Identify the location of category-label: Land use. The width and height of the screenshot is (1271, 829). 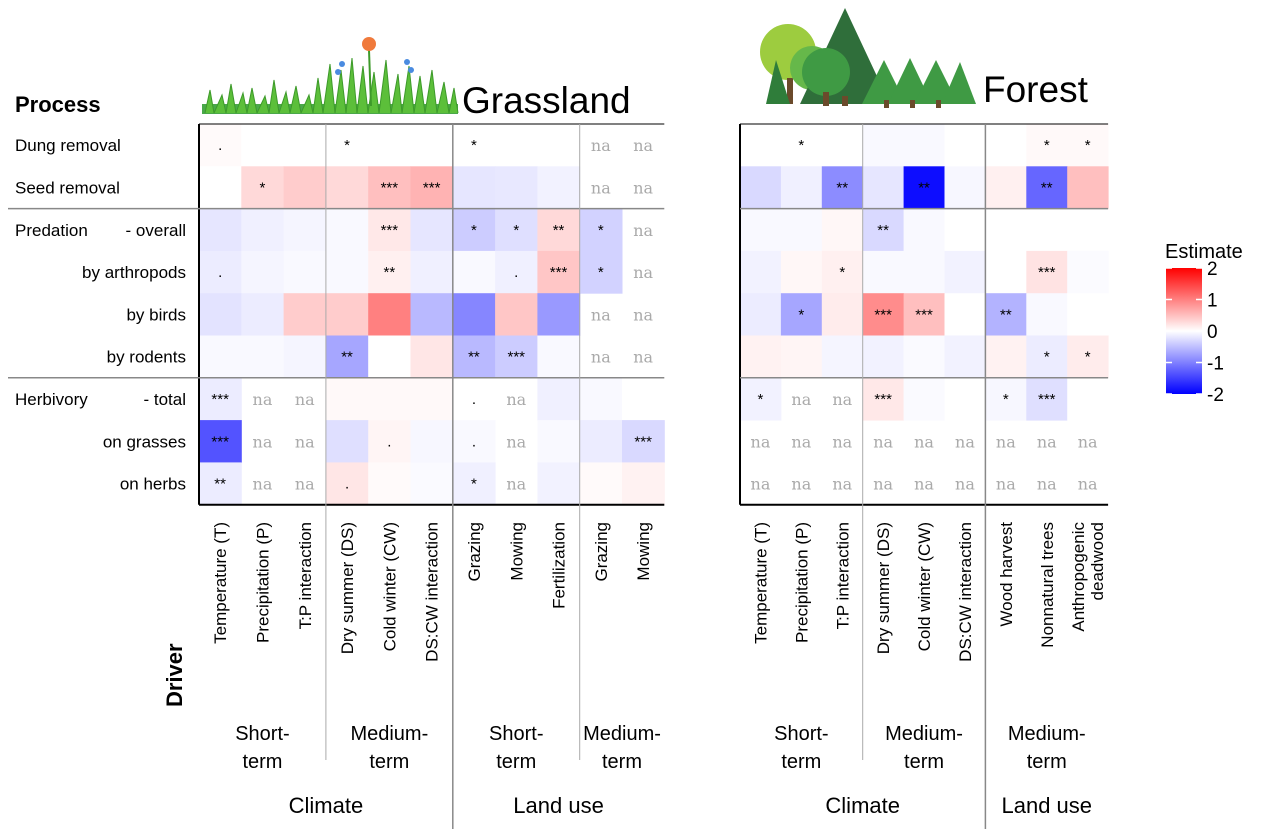
(1046, 805).